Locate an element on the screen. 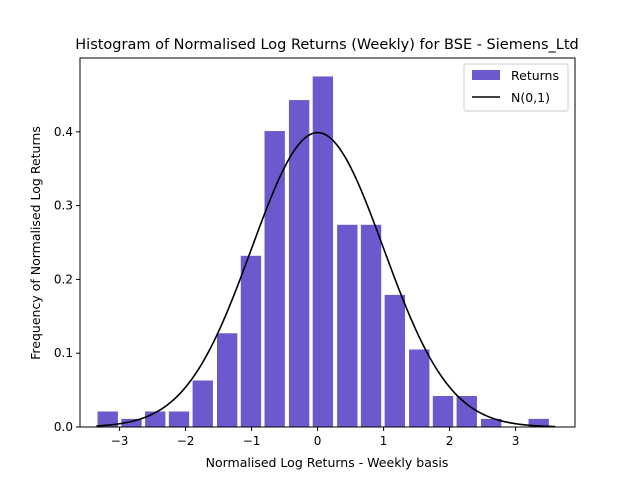 Image resolution: width=640 pixels, height=480 pixels. x-tick-label: −3 is located at coordinates (120, 441).